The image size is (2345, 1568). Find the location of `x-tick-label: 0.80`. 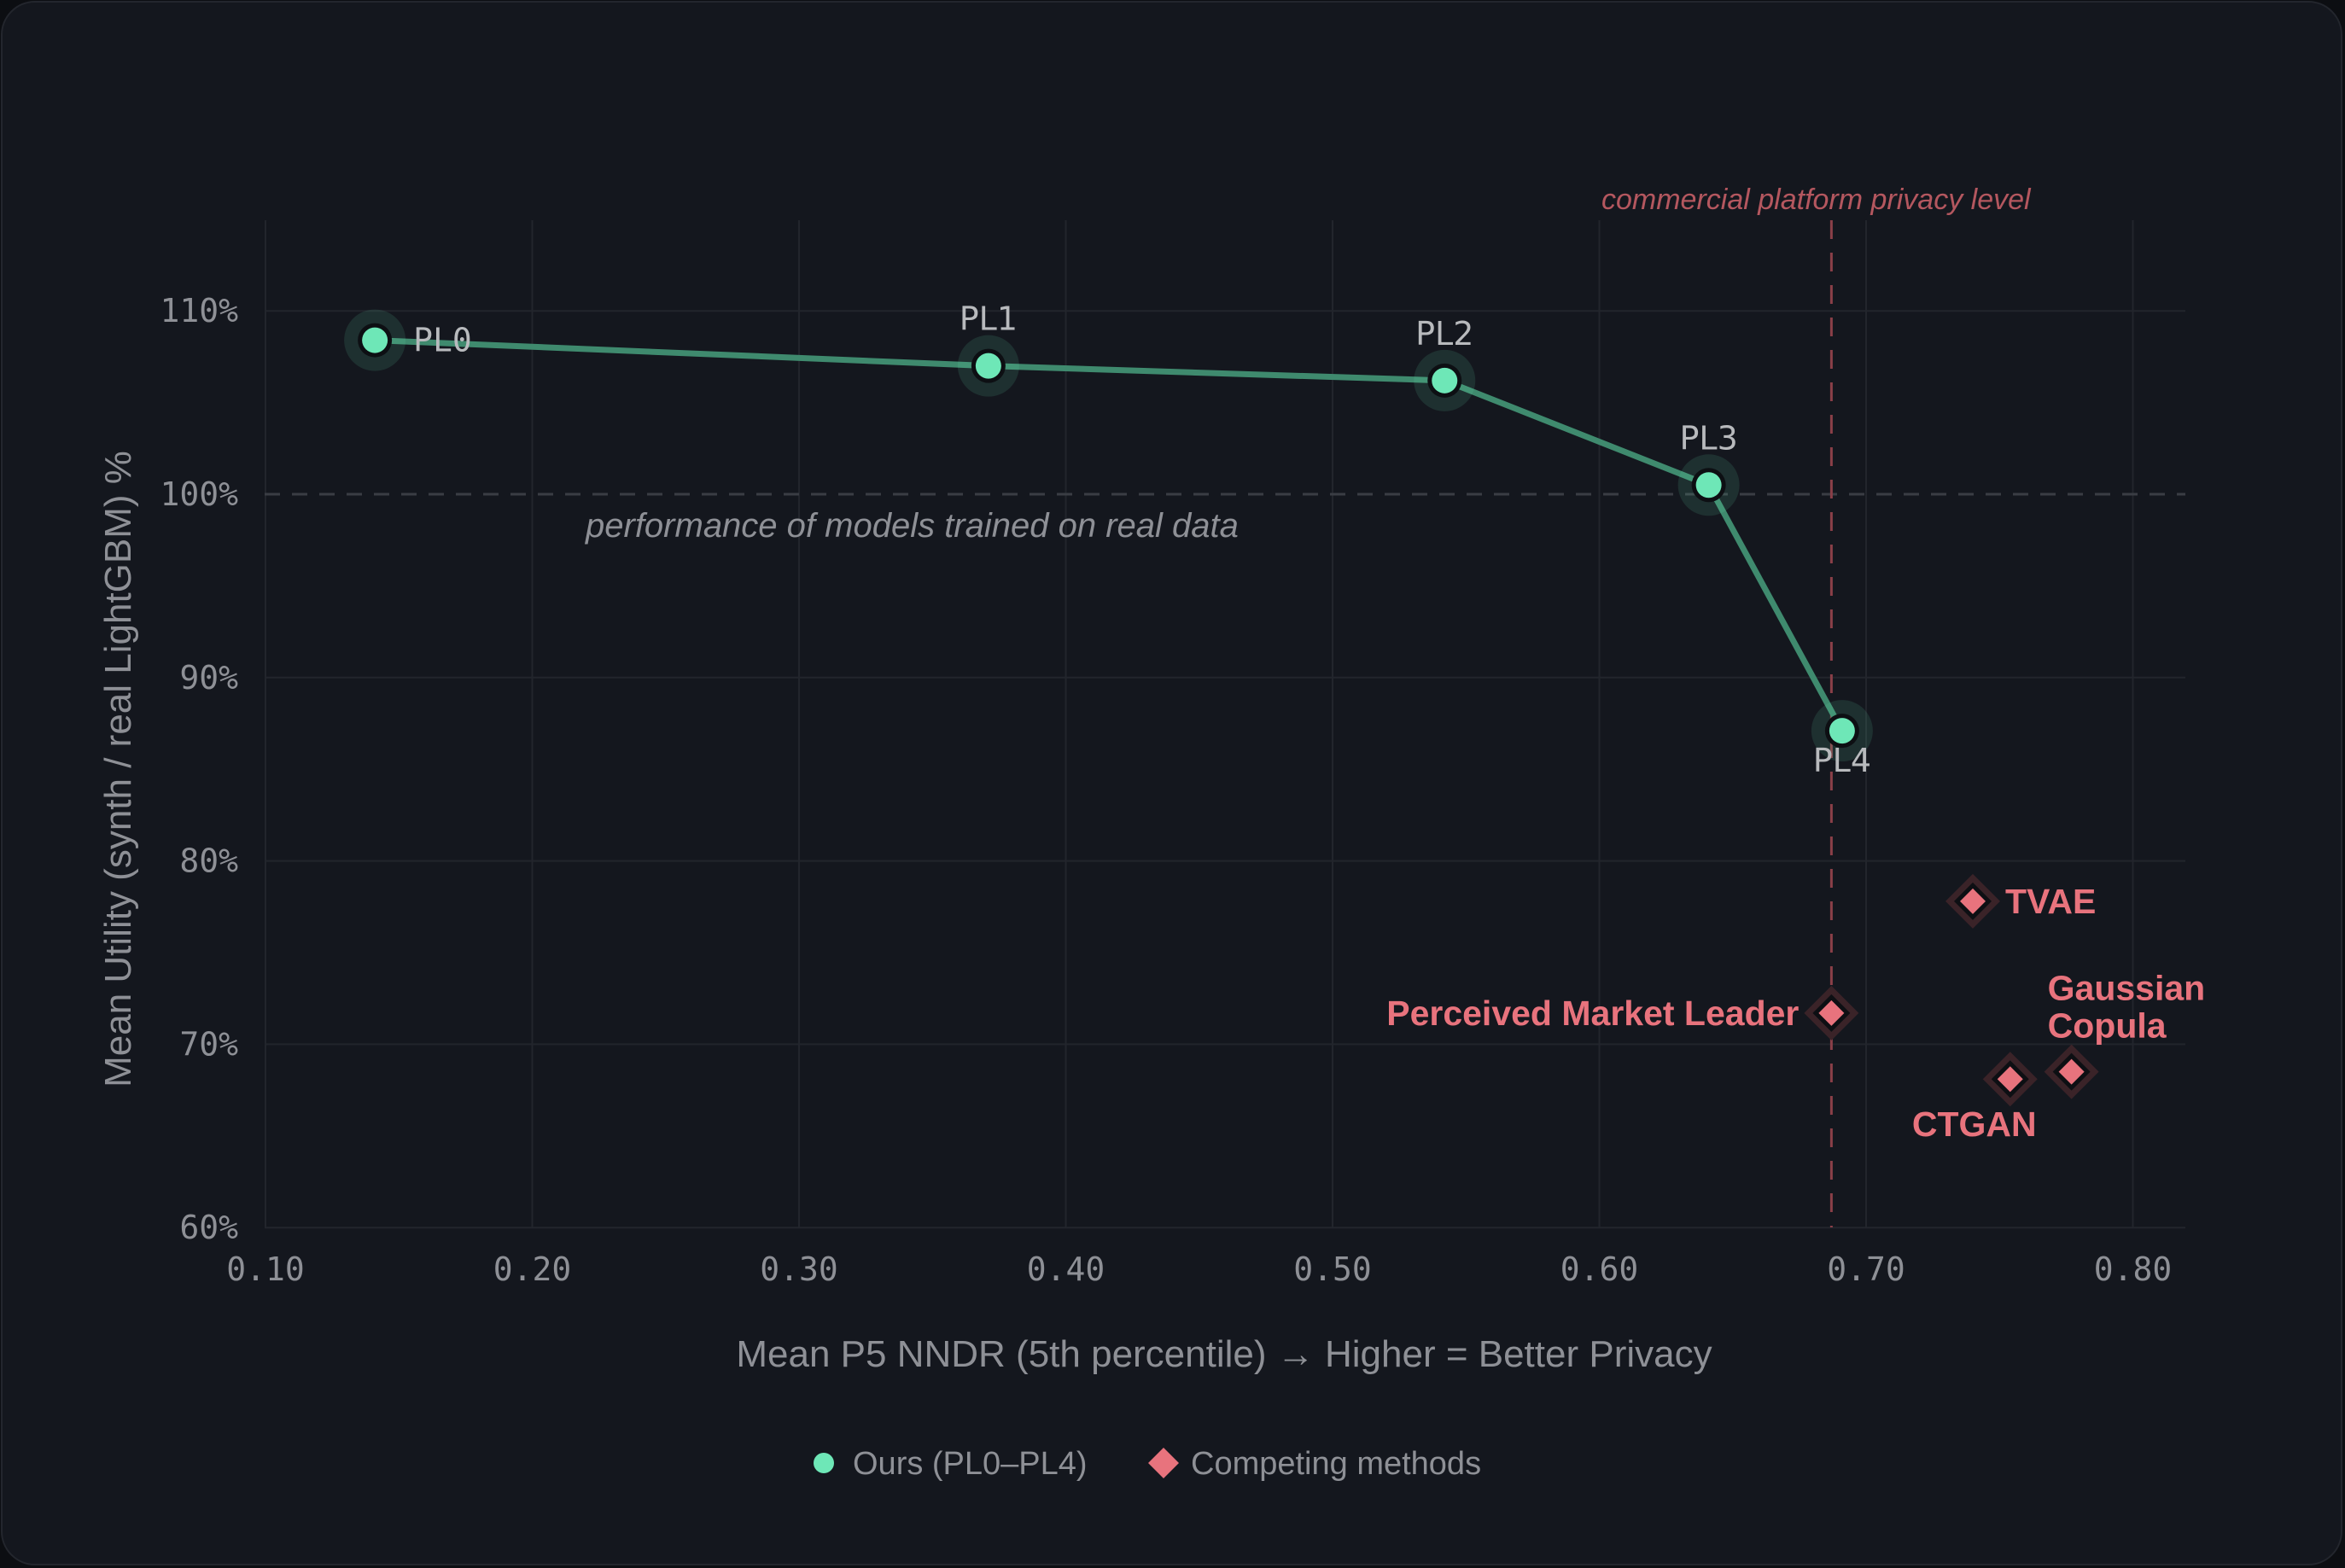

x-tick-label: 0.80 is located at coordinates (2133, 1269).